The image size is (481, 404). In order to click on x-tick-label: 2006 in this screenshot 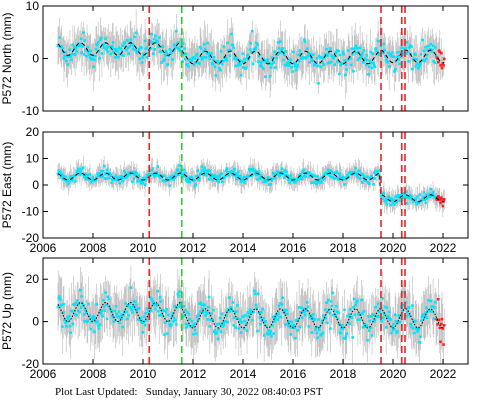, I will do `click(43, 374)`.